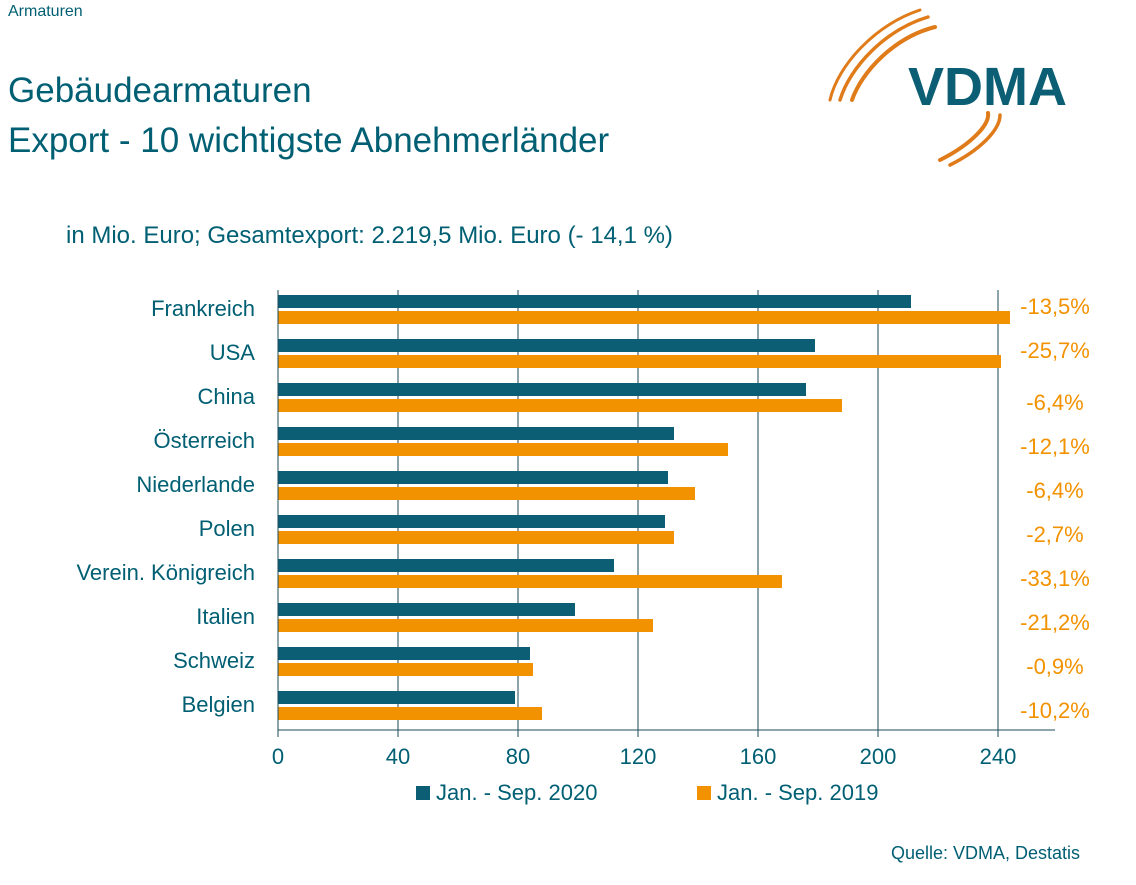 The image size is (1136, 885). I want to click on section-label: Armaturen, so click(45, 11).